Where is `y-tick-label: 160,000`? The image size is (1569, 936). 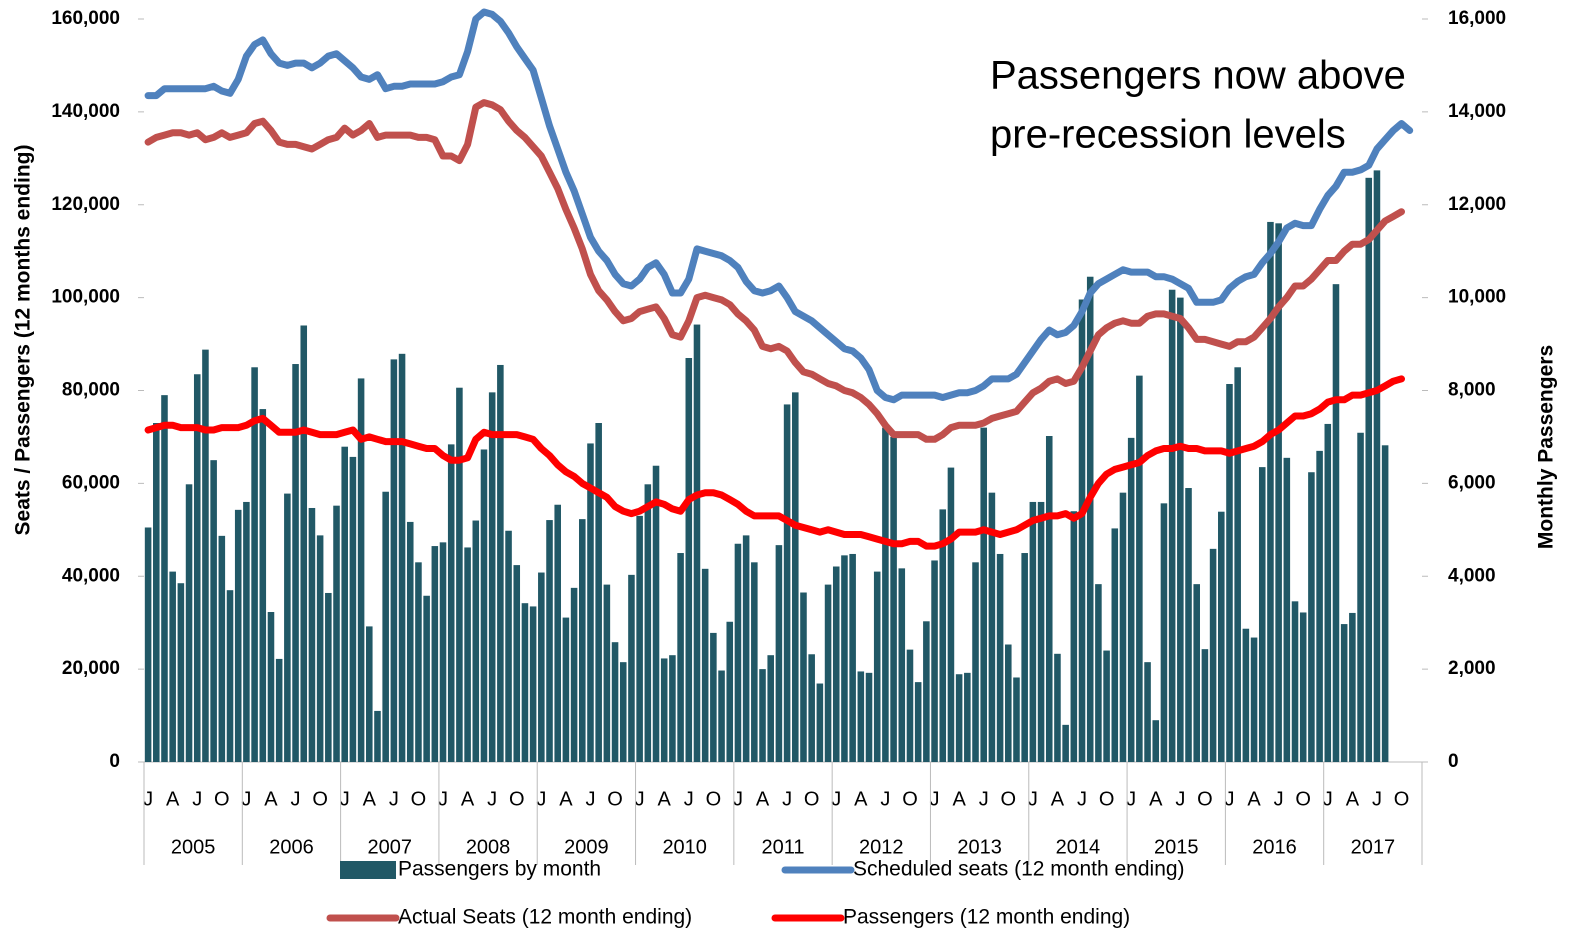
y-tick-label: 160,000 is located at coordinates (85, 18).